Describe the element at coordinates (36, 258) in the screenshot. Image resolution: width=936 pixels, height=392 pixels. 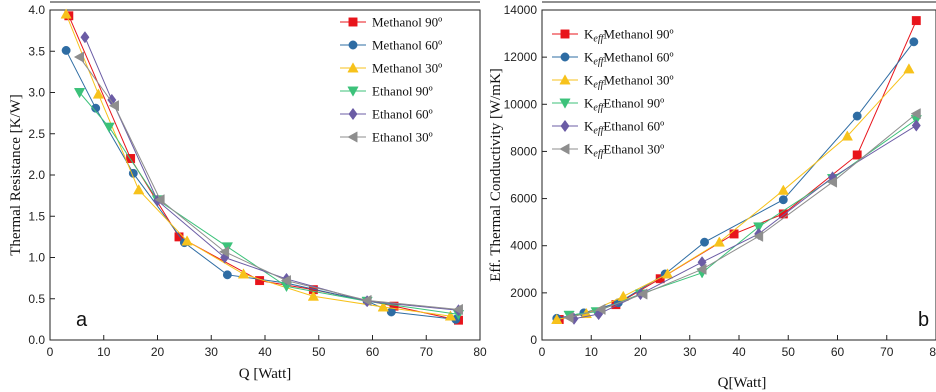
I see `chart-a-y-tick-label: 1.0` at that location.